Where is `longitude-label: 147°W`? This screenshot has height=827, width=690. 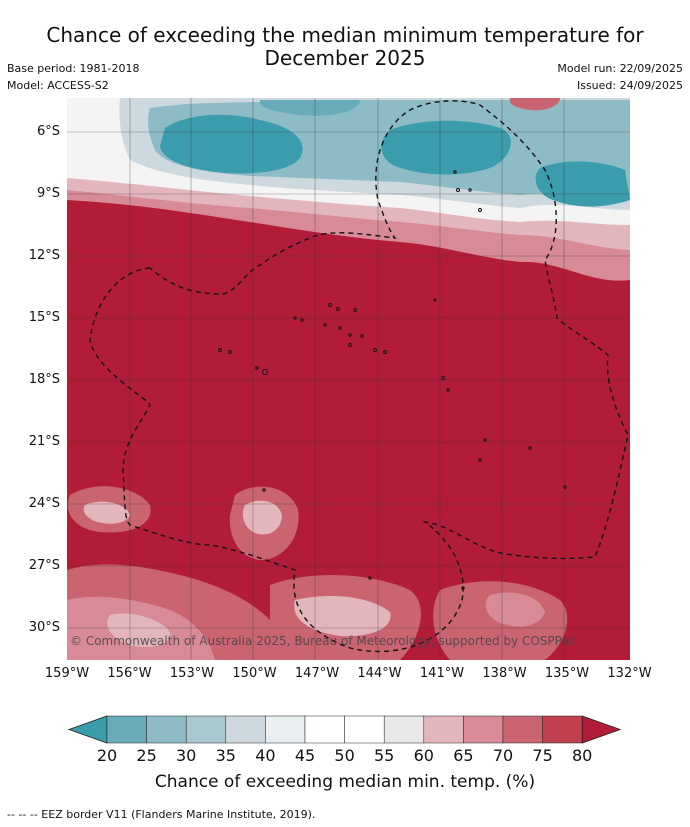
longitude-label: 147°W is located at coordinates (317, 673).